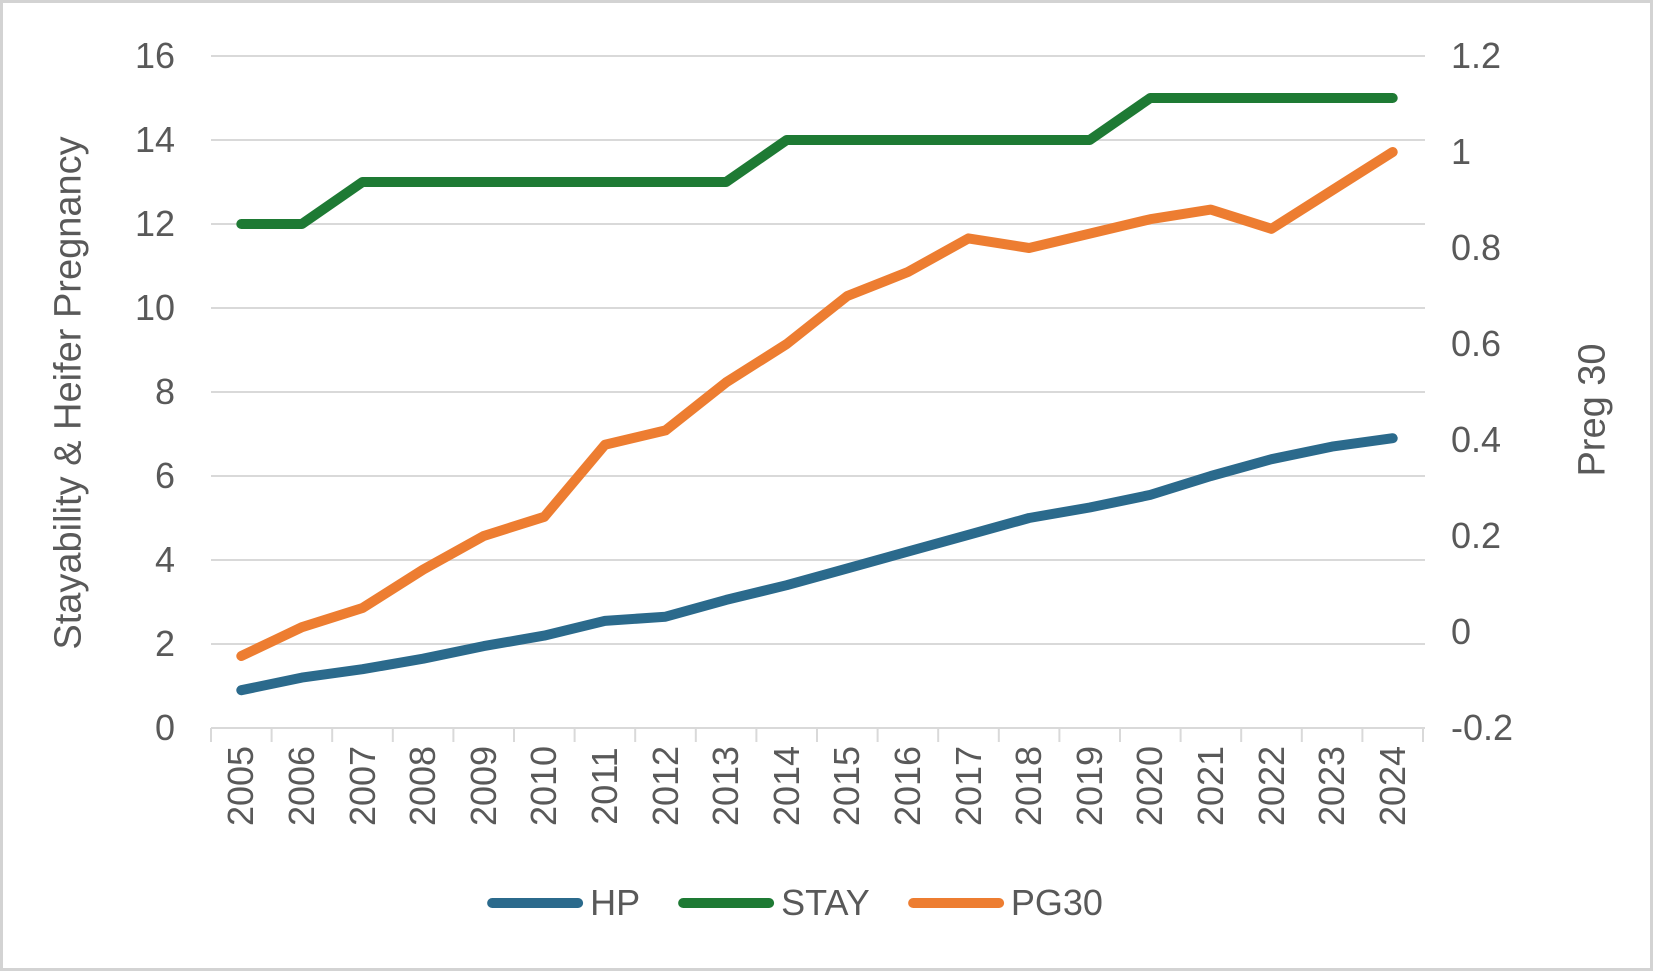 The width and height of the screenshot is (1653, 971). I want to click on x-year-label: 2015, so click(847, 786).